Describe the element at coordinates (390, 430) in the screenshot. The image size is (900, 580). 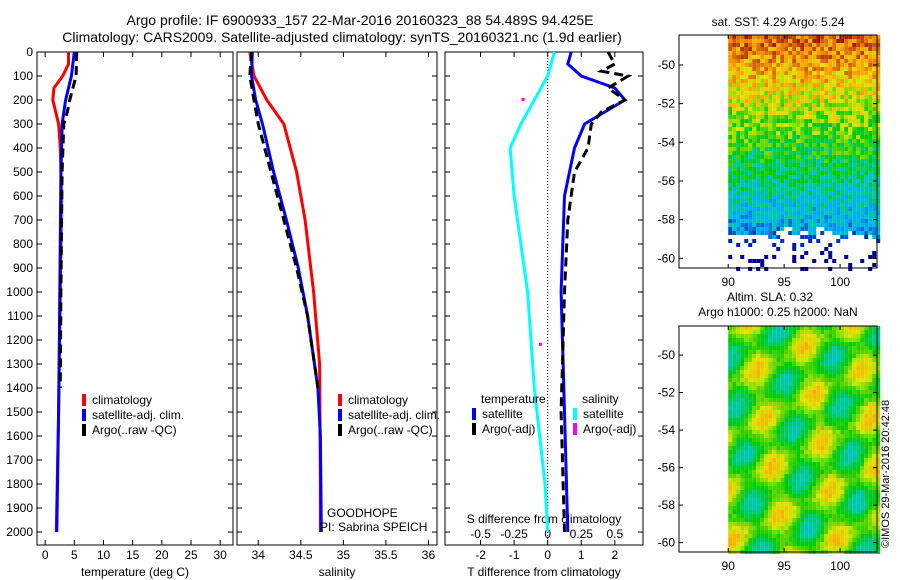
I see `legend-label: Argo(..raw -QC)` at that location.